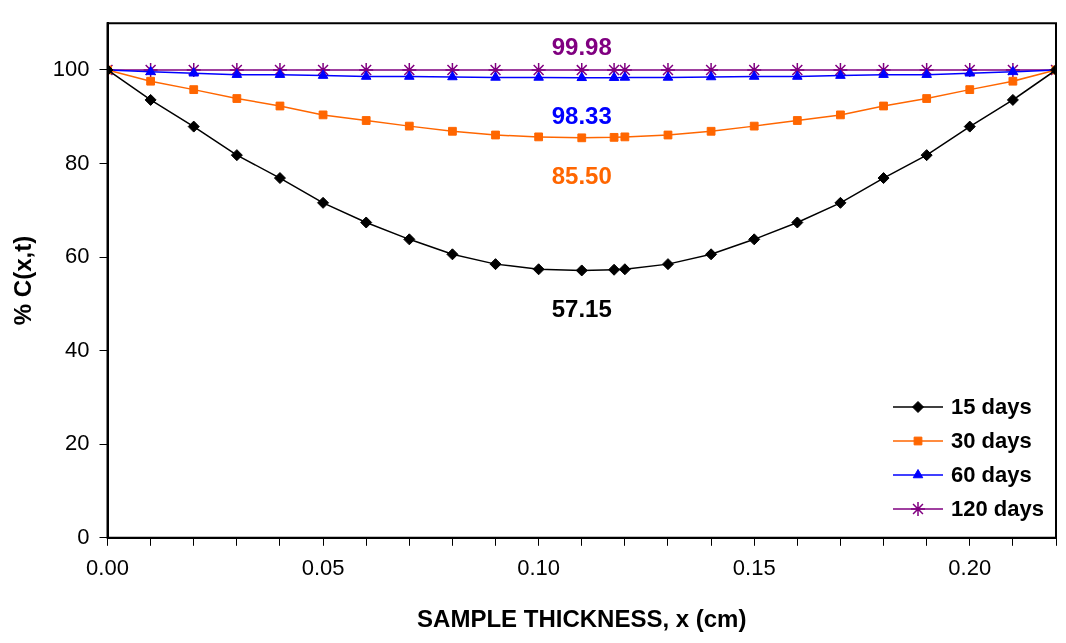 The image size is (1066, 643). I want to click on data-label: 98.33, so click(581, 116).